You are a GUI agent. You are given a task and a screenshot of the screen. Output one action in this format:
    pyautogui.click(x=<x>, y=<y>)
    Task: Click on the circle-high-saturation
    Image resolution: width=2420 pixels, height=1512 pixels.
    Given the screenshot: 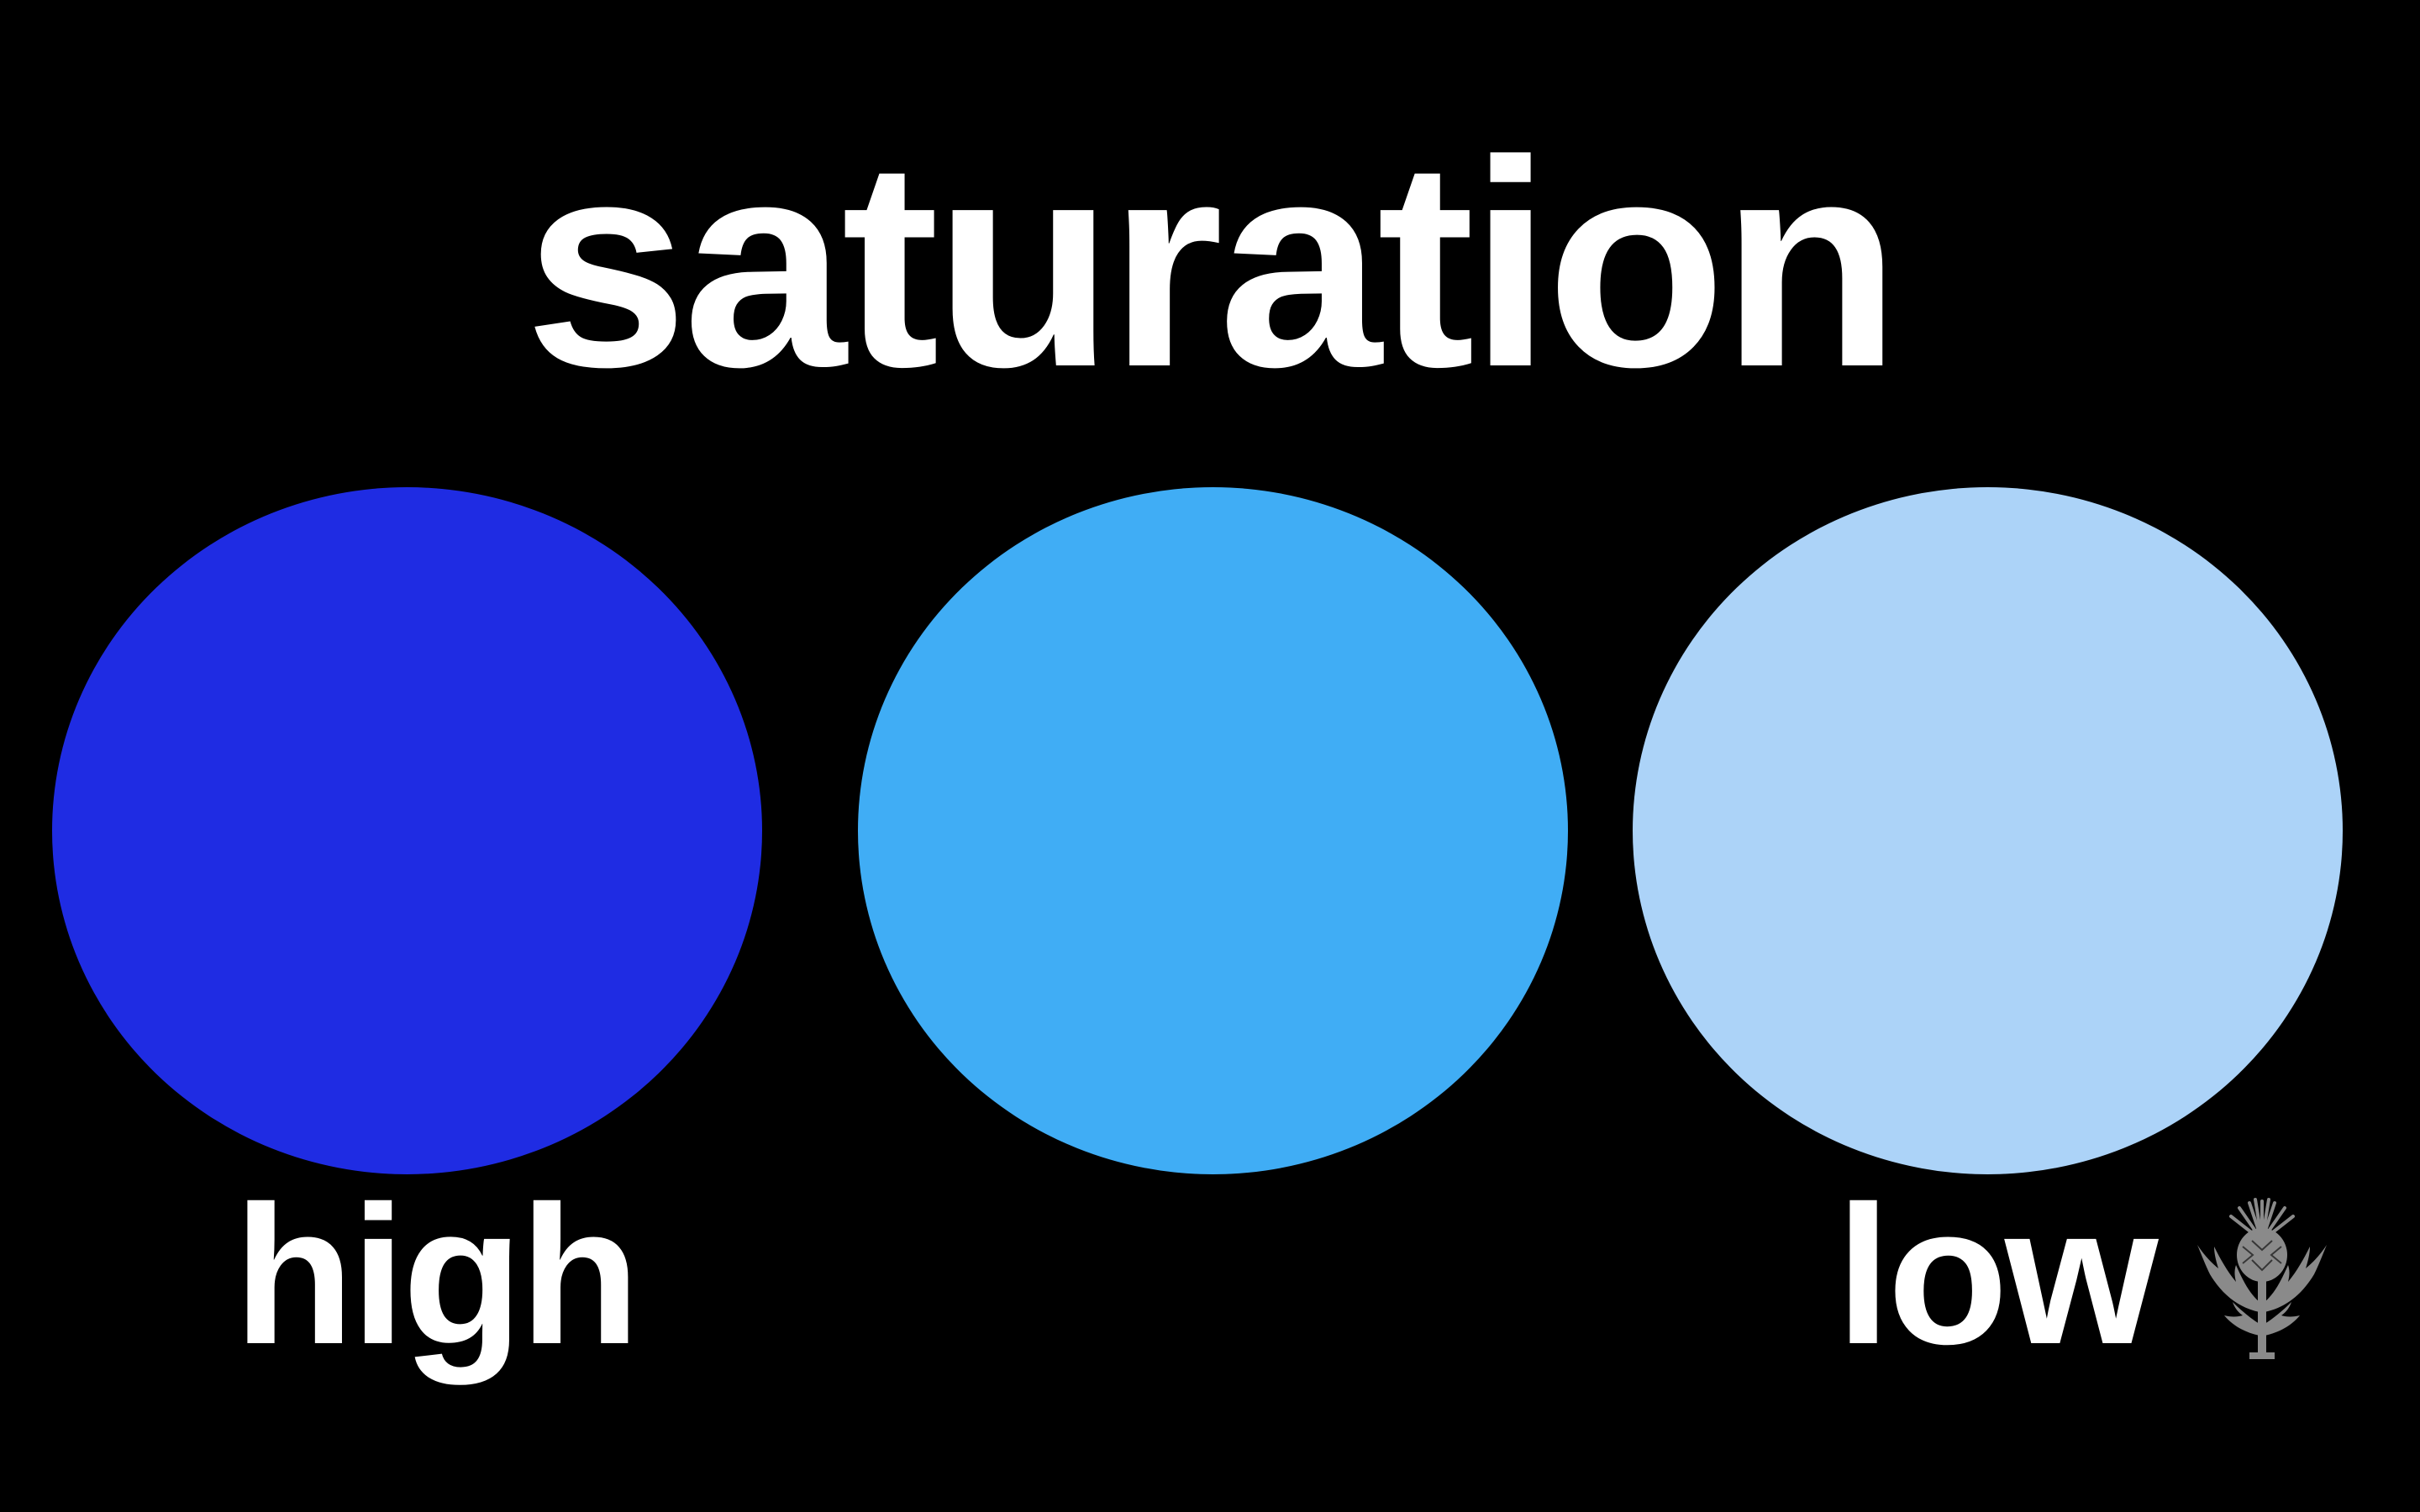 What is the action you would take?
    pyautogui.click(x=407, y=830)
    